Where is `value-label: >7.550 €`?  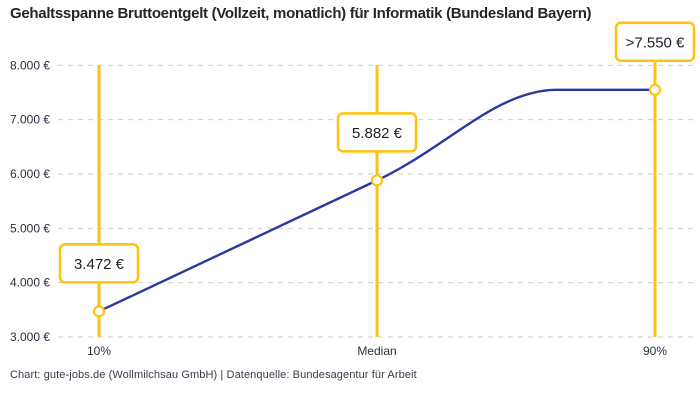
value-label: >7.550 € is located at coordinates (655, 42).